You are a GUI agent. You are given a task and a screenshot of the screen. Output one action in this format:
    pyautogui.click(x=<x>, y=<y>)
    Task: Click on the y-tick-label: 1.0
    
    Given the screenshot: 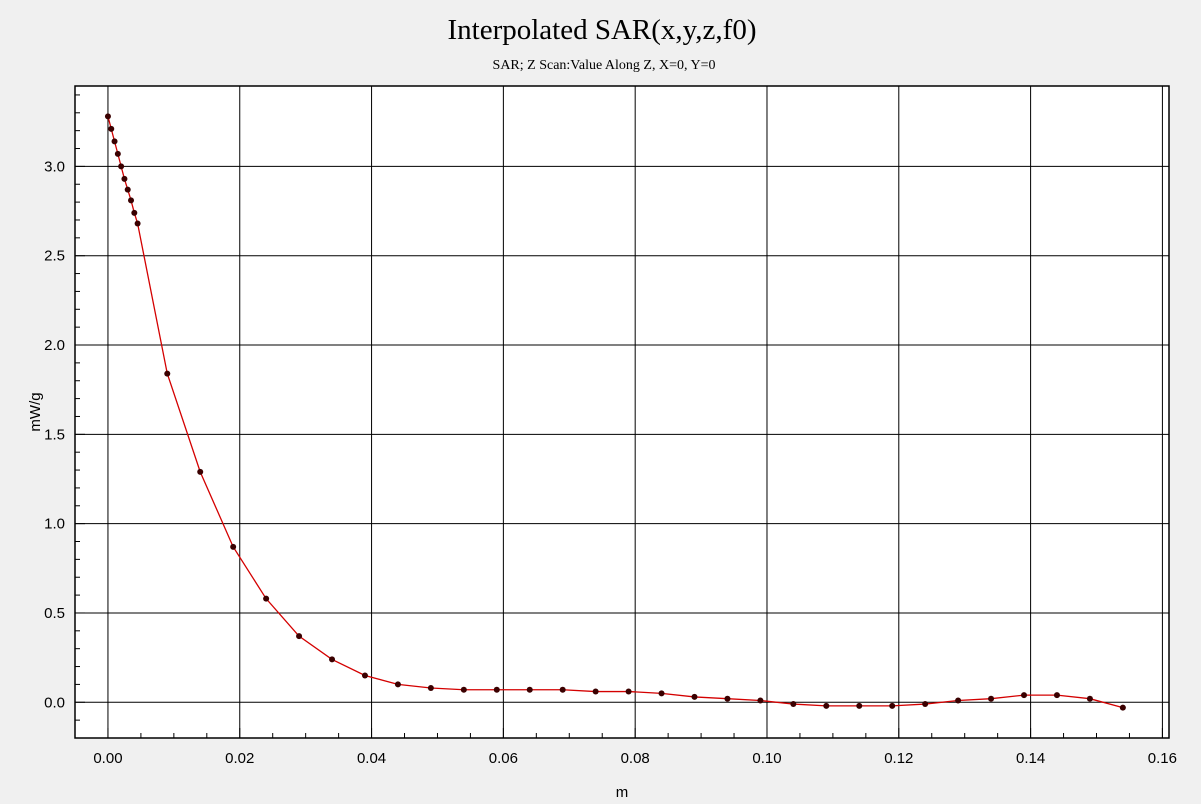 What is the action you would take?
    pyautogui.click(x=54, y=524)
    